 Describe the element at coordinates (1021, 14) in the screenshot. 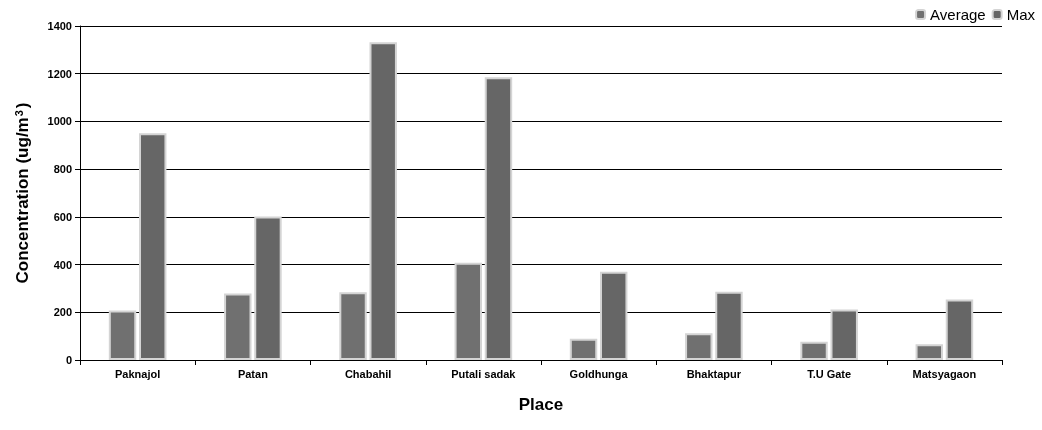

I see `legend-label: Max` at that location.